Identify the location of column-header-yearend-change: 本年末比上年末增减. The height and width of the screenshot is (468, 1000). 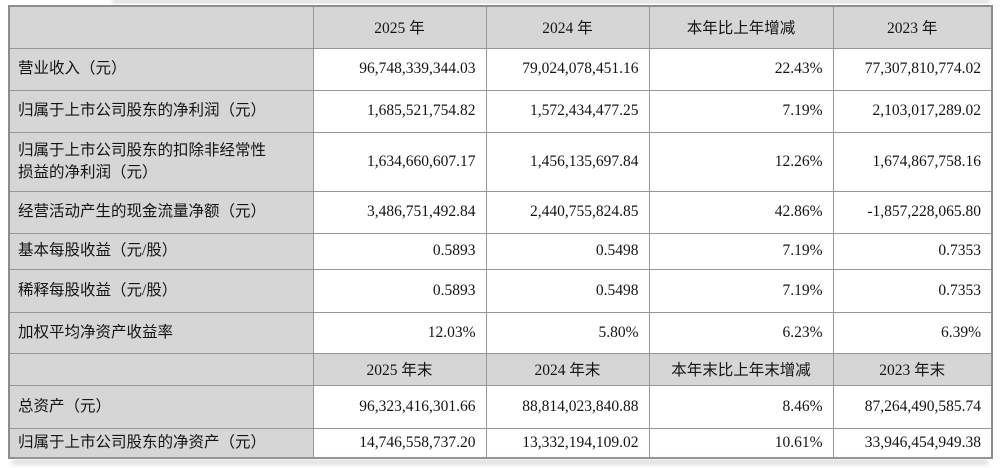
(741, 369).